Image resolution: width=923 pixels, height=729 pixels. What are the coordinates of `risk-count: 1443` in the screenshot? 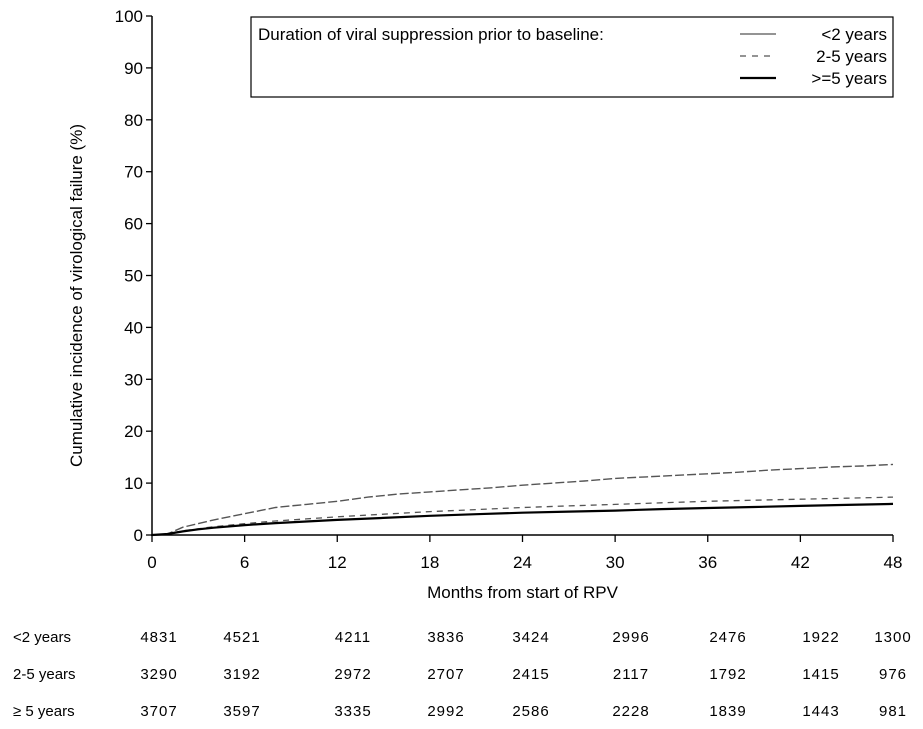 It's located at (820, 711).